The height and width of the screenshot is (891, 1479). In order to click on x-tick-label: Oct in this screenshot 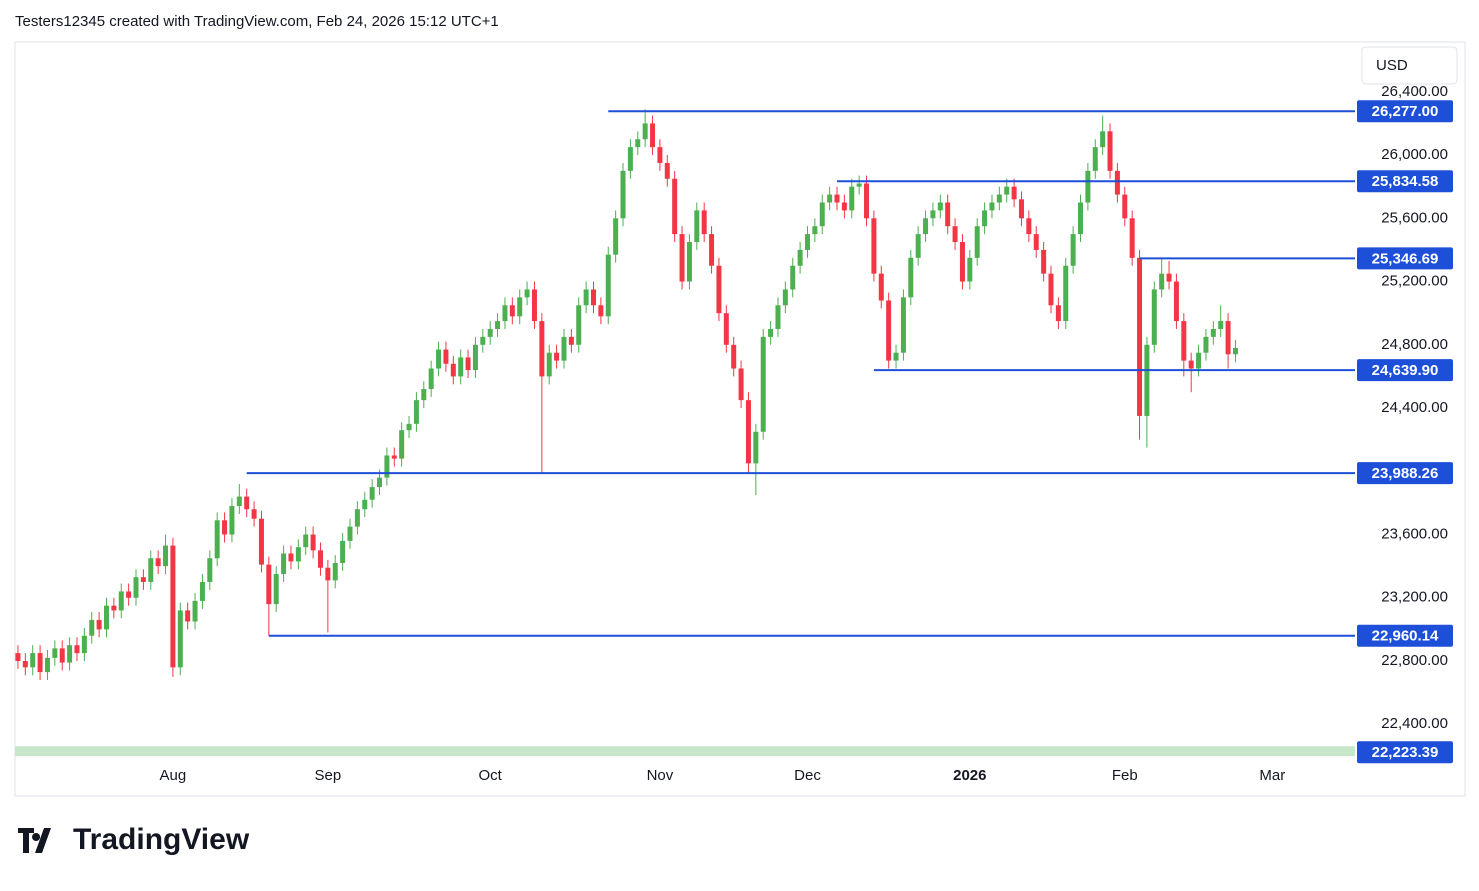, I will do `click(491, 775)`.